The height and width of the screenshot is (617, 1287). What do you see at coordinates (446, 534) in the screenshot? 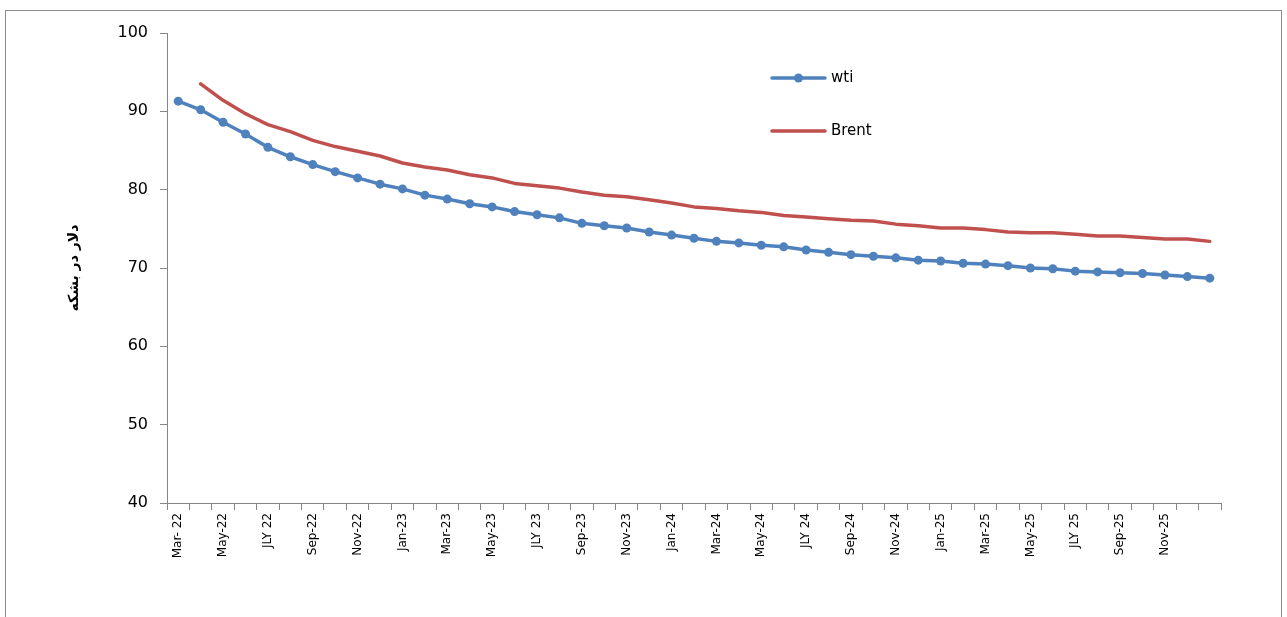
I see `x-tick-label: Mar-23` at bounding box center [446, 534].